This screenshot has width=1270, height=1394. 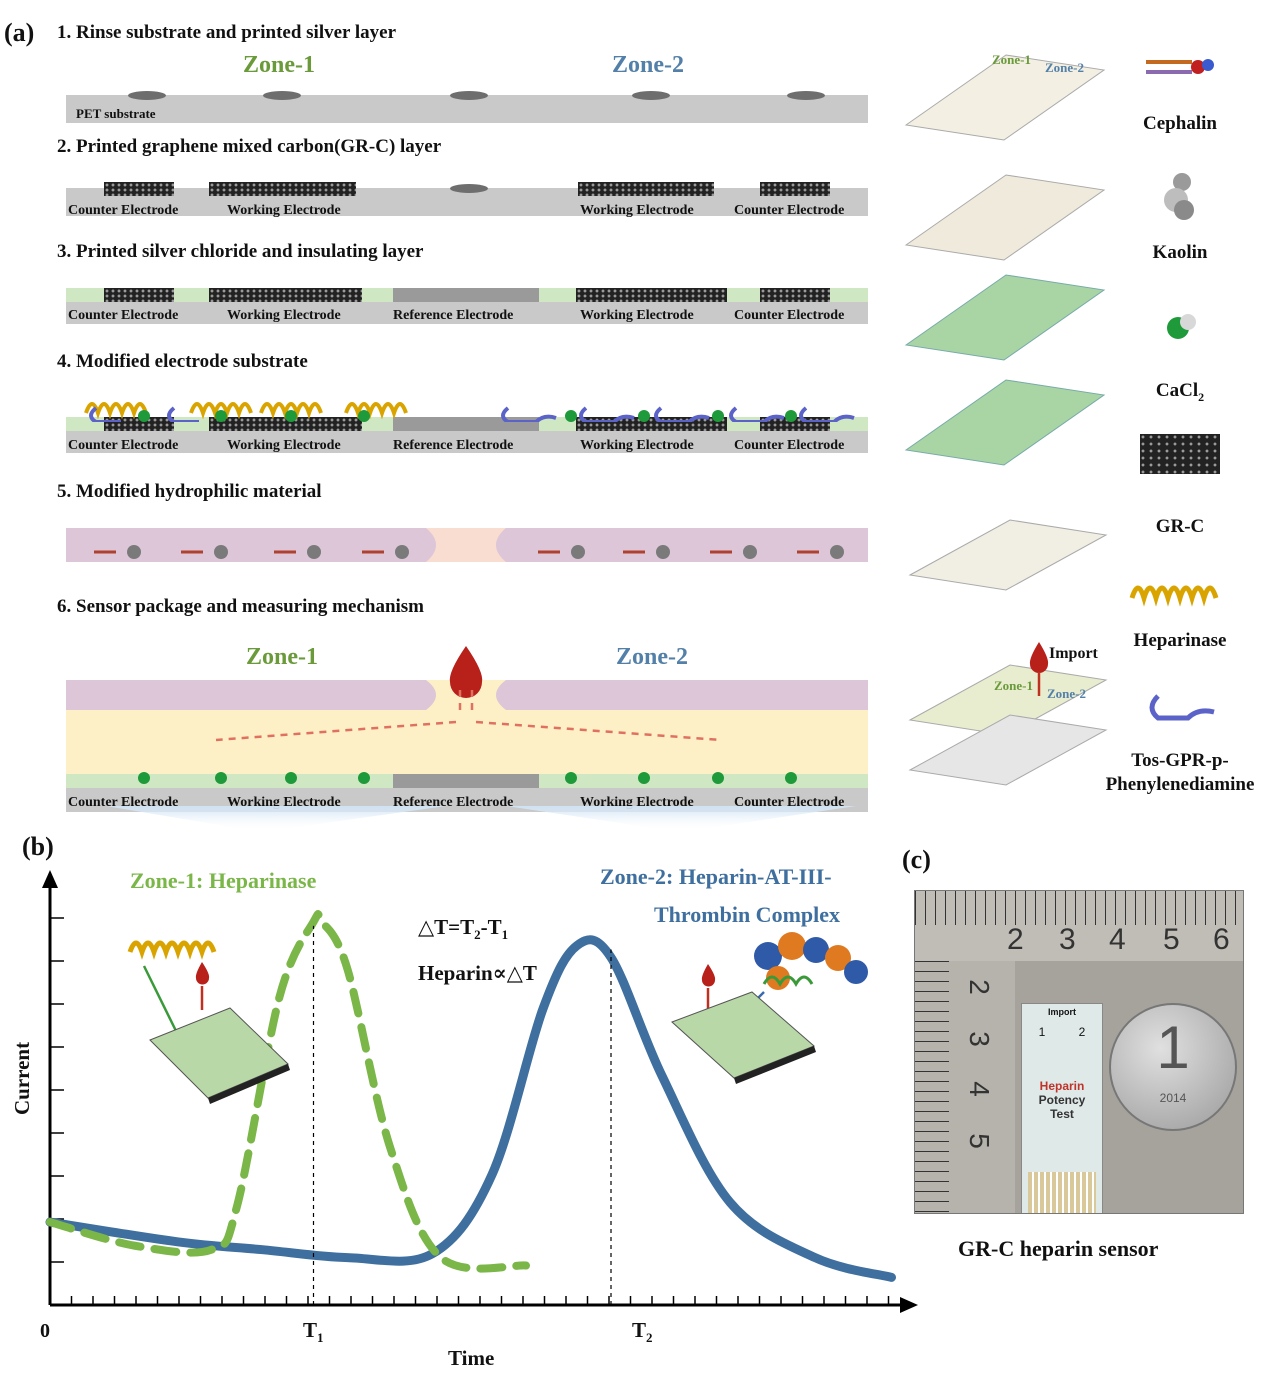 What do you see at coordinates (223, 880) in the screenshot?
I see `zone-1-curve-title: Zone-1: Heparinase` at bounding box center [223, 880].